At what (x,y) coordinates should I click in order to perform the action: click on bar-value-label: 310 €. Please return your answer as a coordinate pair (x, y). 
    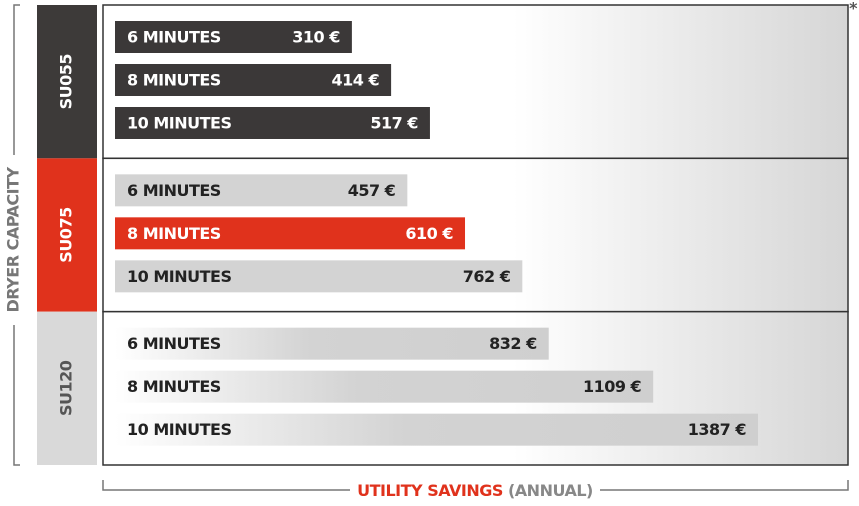
    Looking at the image, I should click on (316, 37).